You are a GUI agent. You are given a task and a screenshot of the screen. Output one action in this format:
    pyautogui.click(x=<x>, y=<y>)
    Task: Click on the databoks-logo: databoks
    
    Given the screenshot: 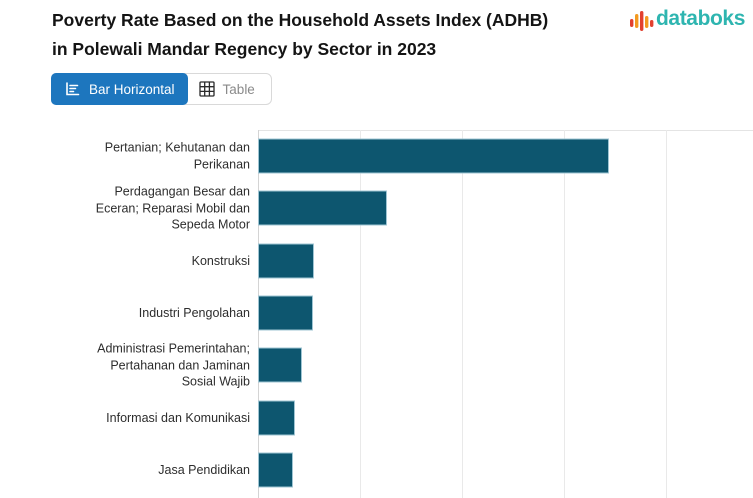 What is the action you would take?
    pyautogui.click(x=687, y=22)
    